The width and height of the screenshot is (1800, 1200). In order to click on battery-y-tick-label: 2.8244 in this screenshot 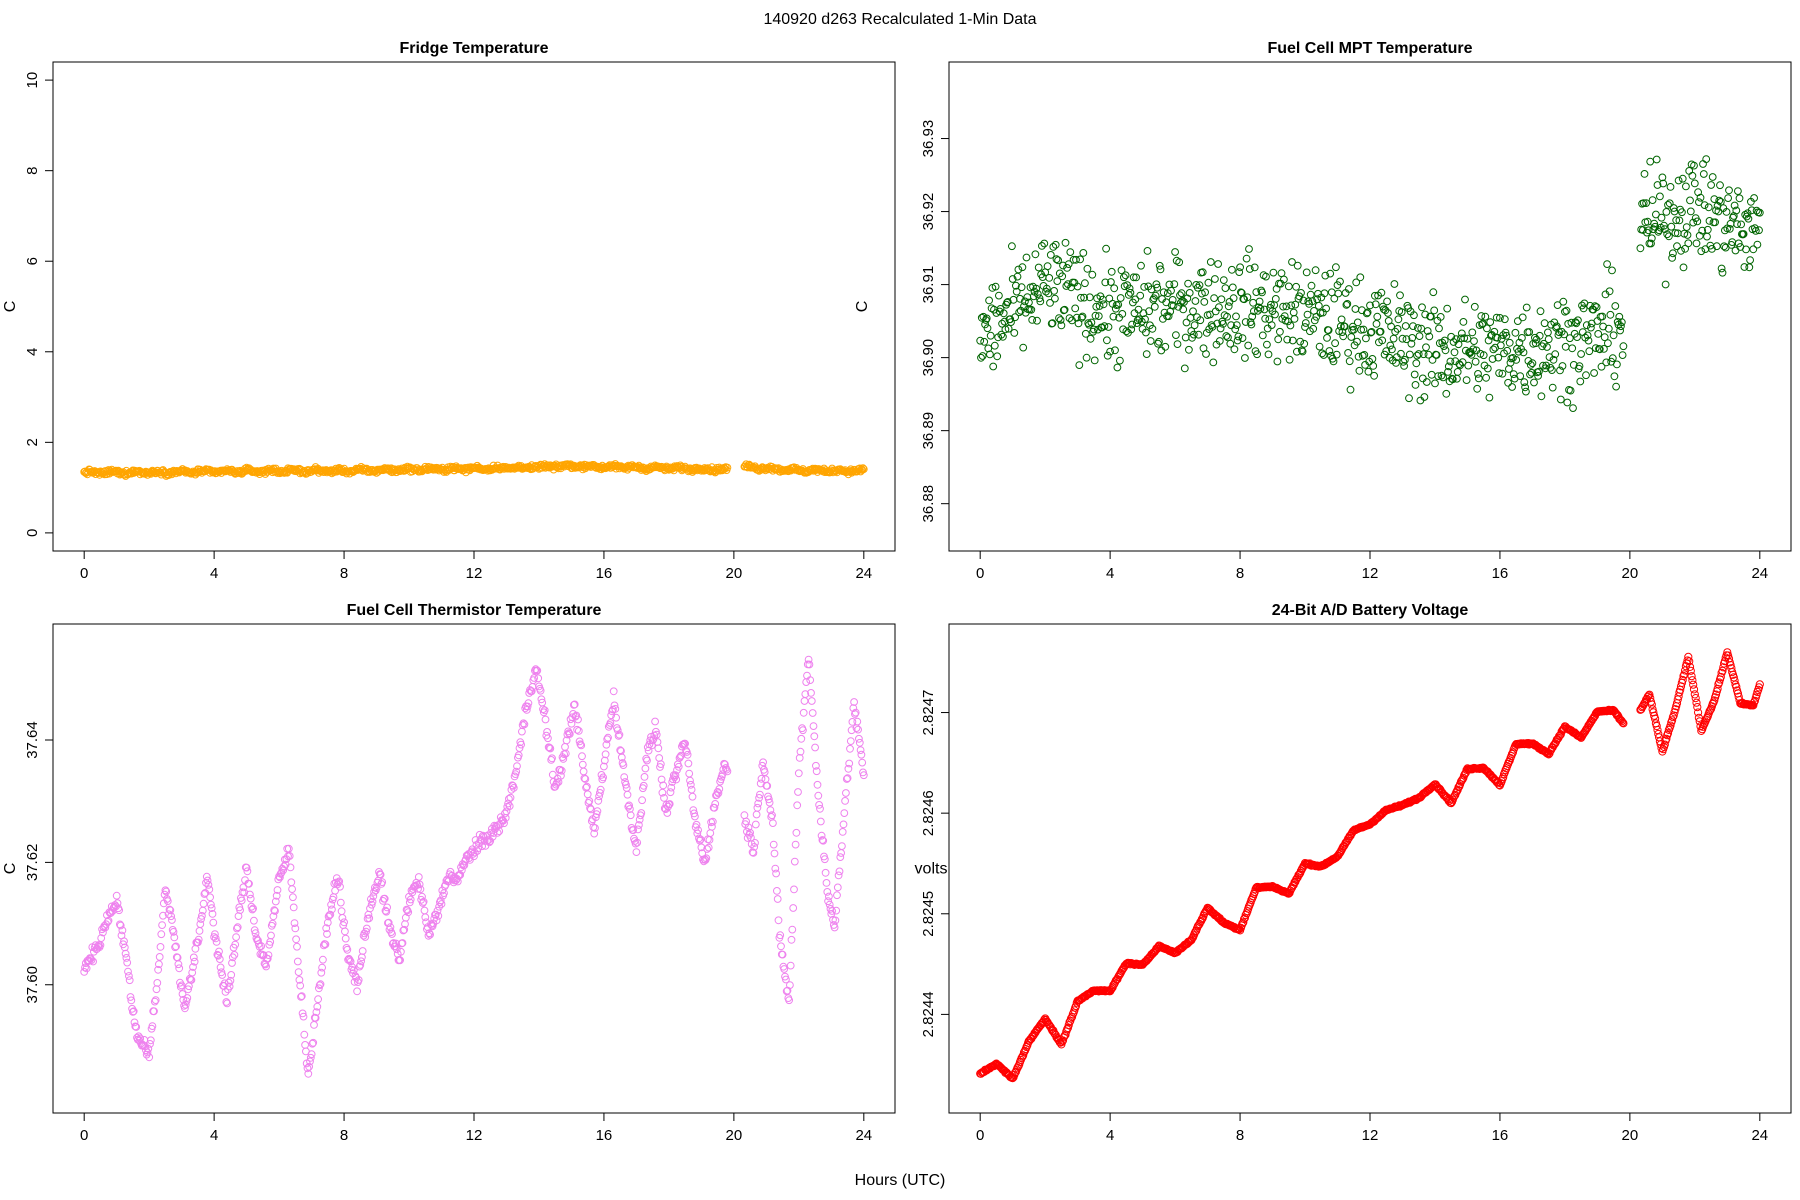, I will do `click(928, 1014)`.